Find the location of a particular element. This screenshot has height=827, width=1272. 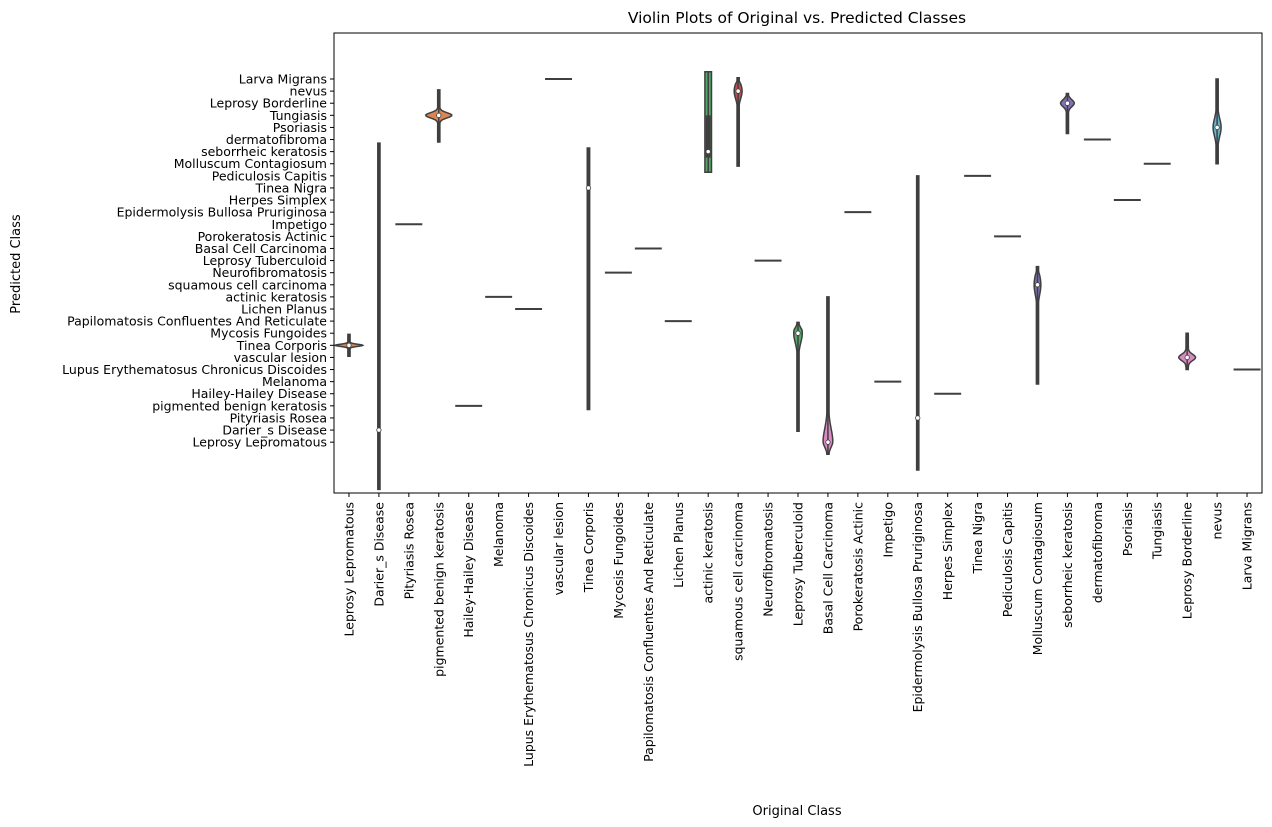

y-tick-label: Epidermolysis Bullosa Pruriginosa is located at coordinates (222, 212).